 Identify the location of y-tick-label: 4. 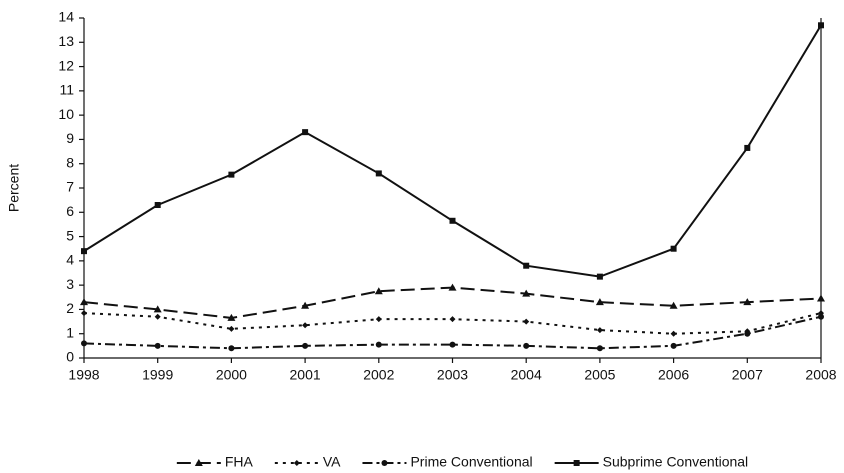
(70, 260).